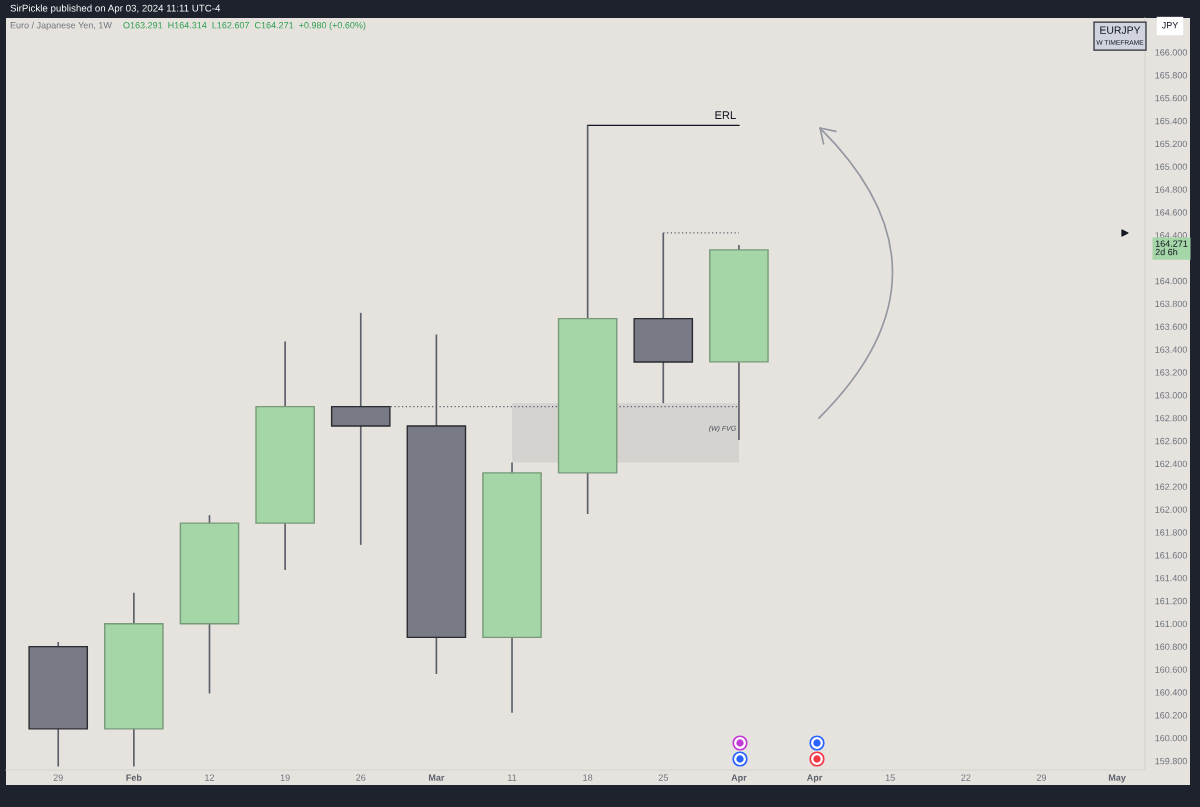 The height and width of the screenshot is (807, 1200). Describe the element at coordinates (1171, 761) in the screenshot. I see `y-tick-label: 159.800` at that location.